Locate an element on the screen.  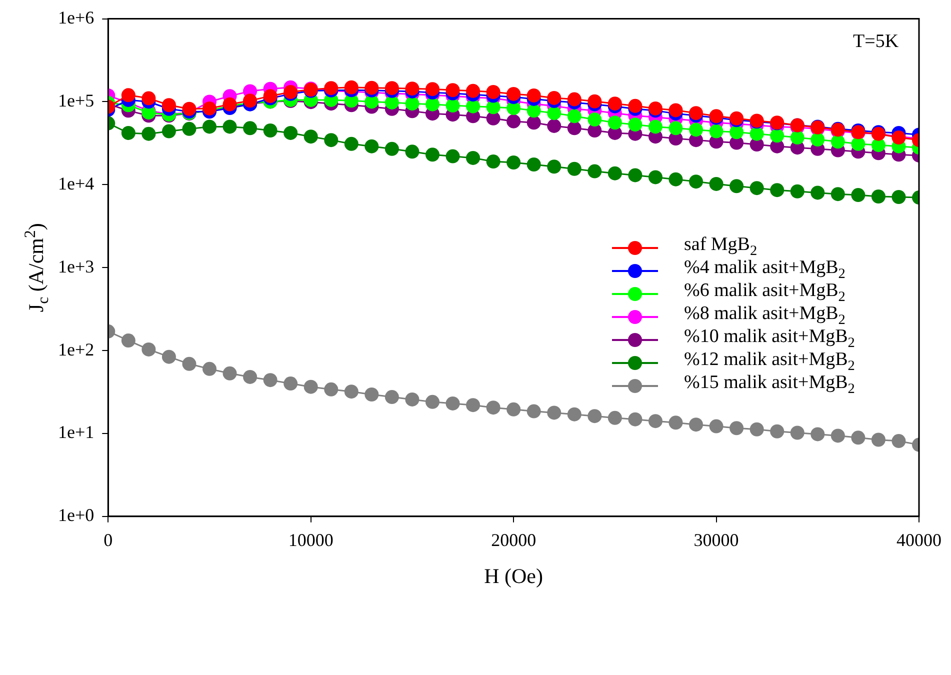
x-tick-label: 0 is located at coordinates (108, 540).